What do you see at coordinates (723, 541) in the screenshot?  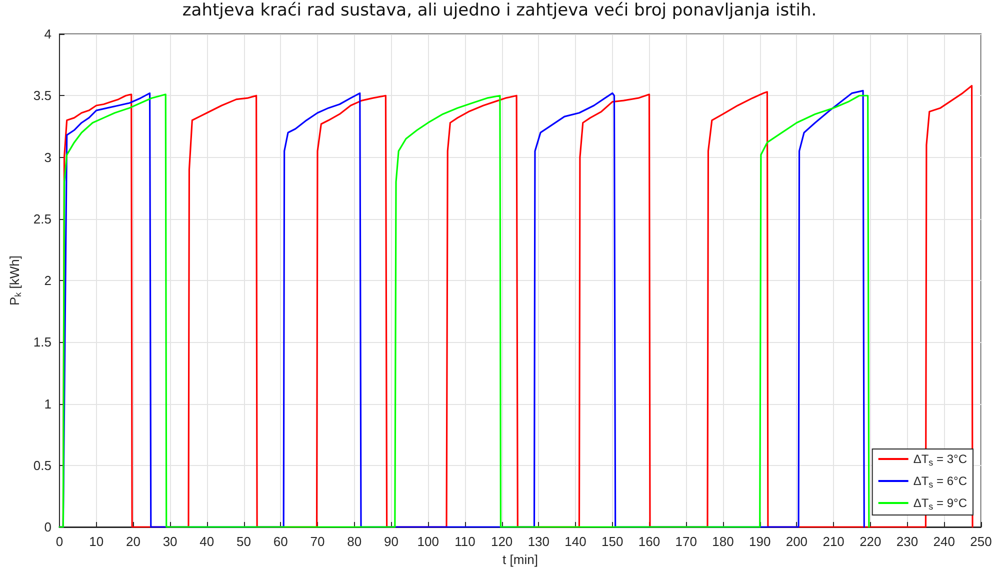 I see `x-tick-label: 180` at bounding box center [723, 541].